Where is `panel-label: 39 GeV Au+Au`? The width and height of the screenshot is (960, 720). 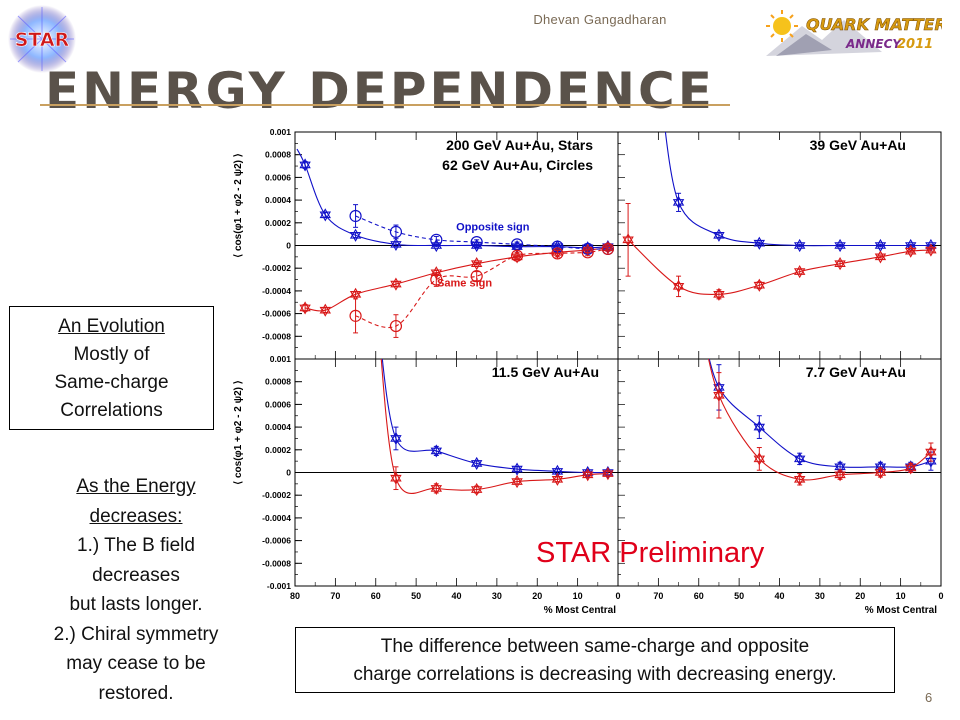 panel-label: 39 GeV Au+Au is located at coordinates (858, 145).